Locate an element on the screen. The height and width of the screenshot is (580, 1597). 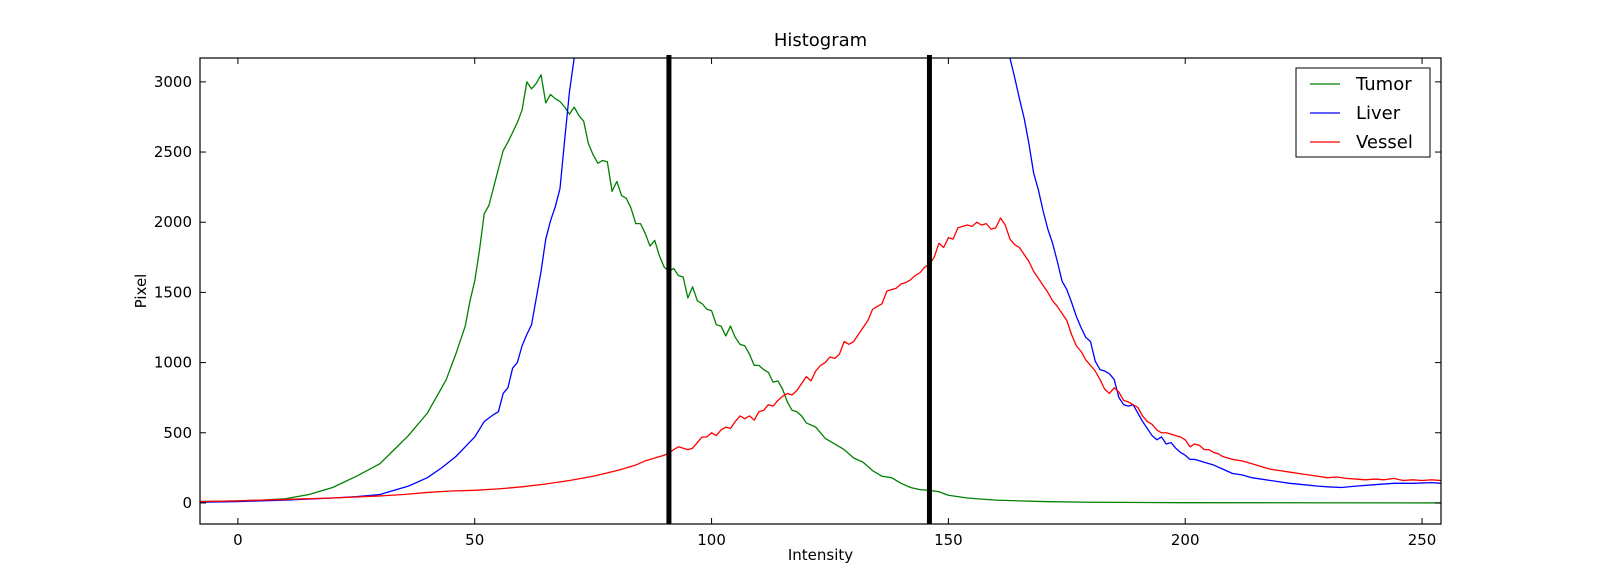
y-tick-label: 2000 is located at coordinates (173, 222).